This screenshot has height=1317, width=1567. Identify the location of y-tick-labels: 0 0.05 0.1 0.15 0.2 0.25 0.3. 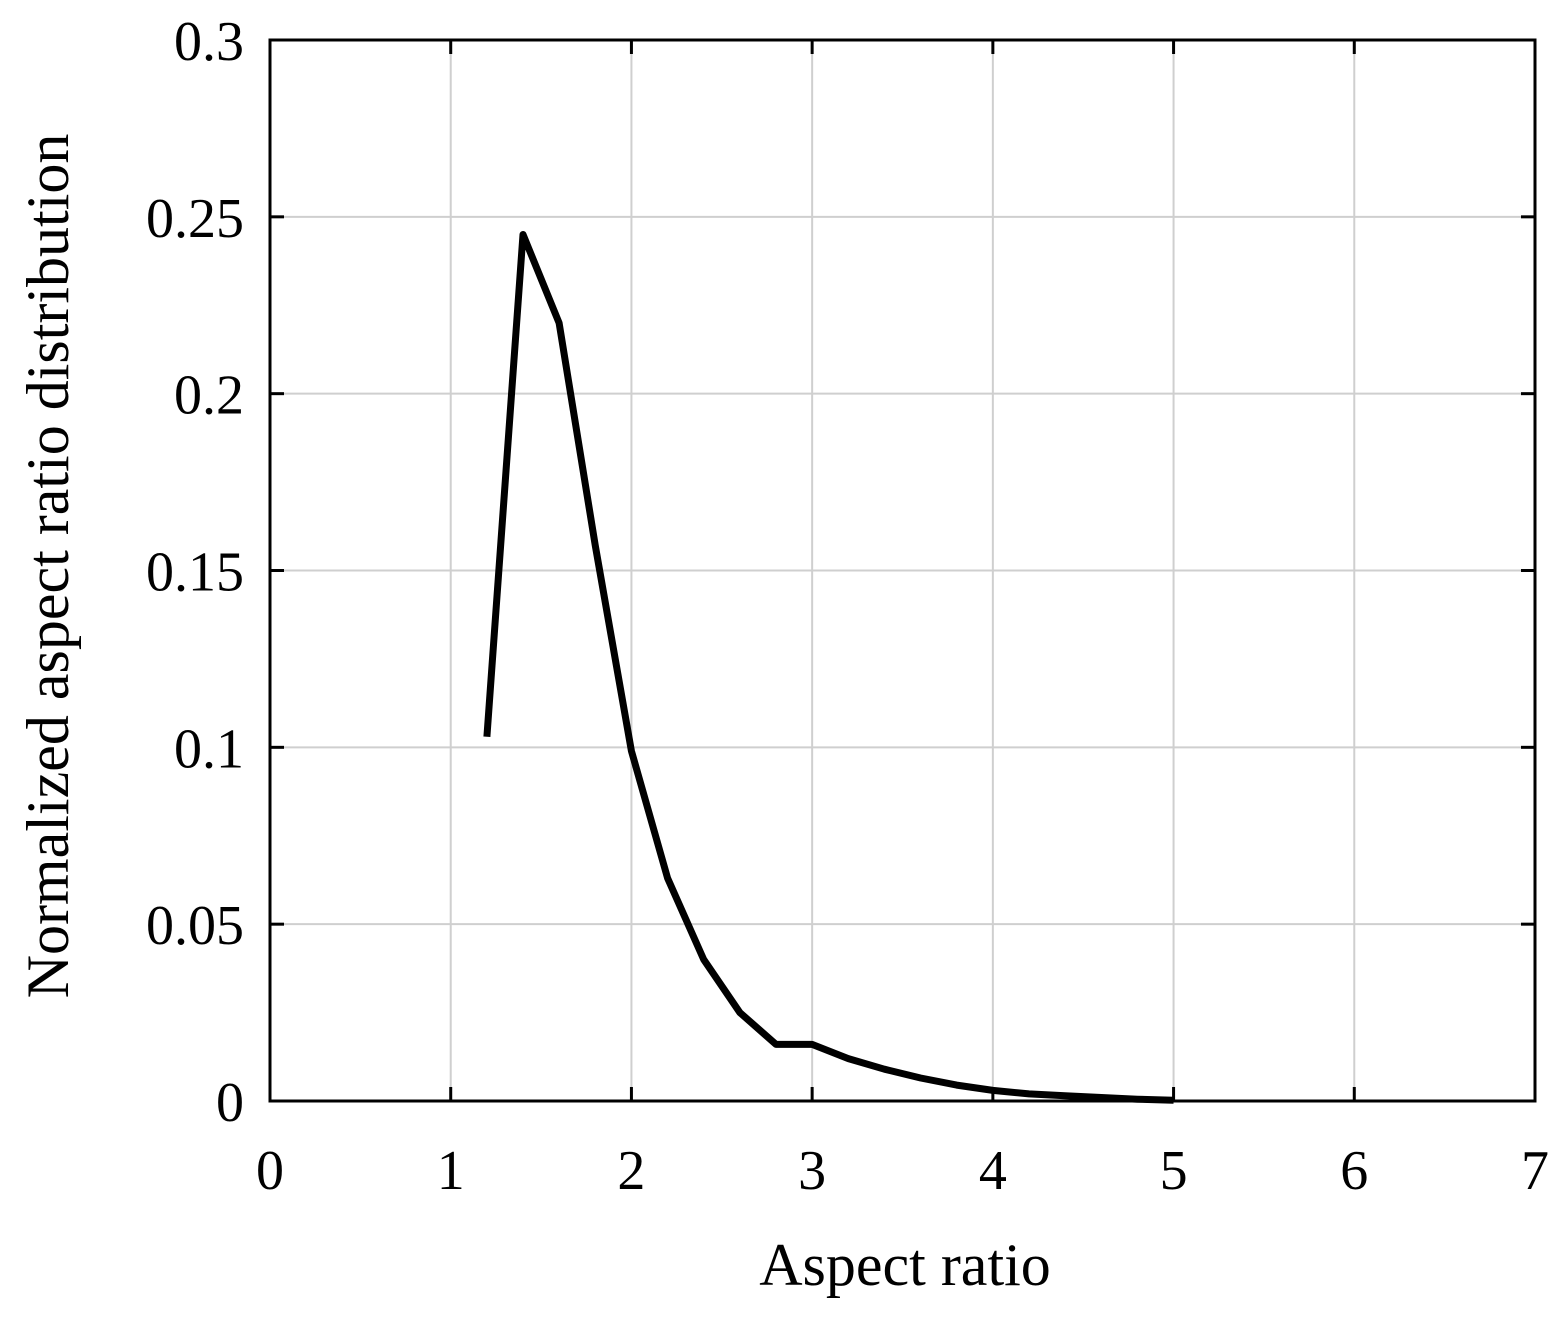
(195, 572).